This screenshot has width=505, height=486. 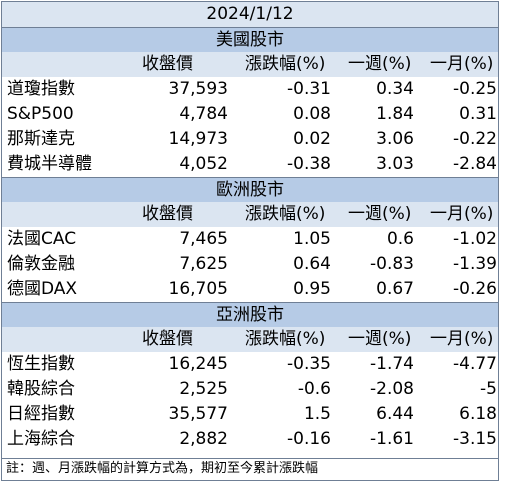 What do you see at coordinates (40, 114) in the screenshot?
I see `index-name: S&P500` at bounding box center [40, 114].